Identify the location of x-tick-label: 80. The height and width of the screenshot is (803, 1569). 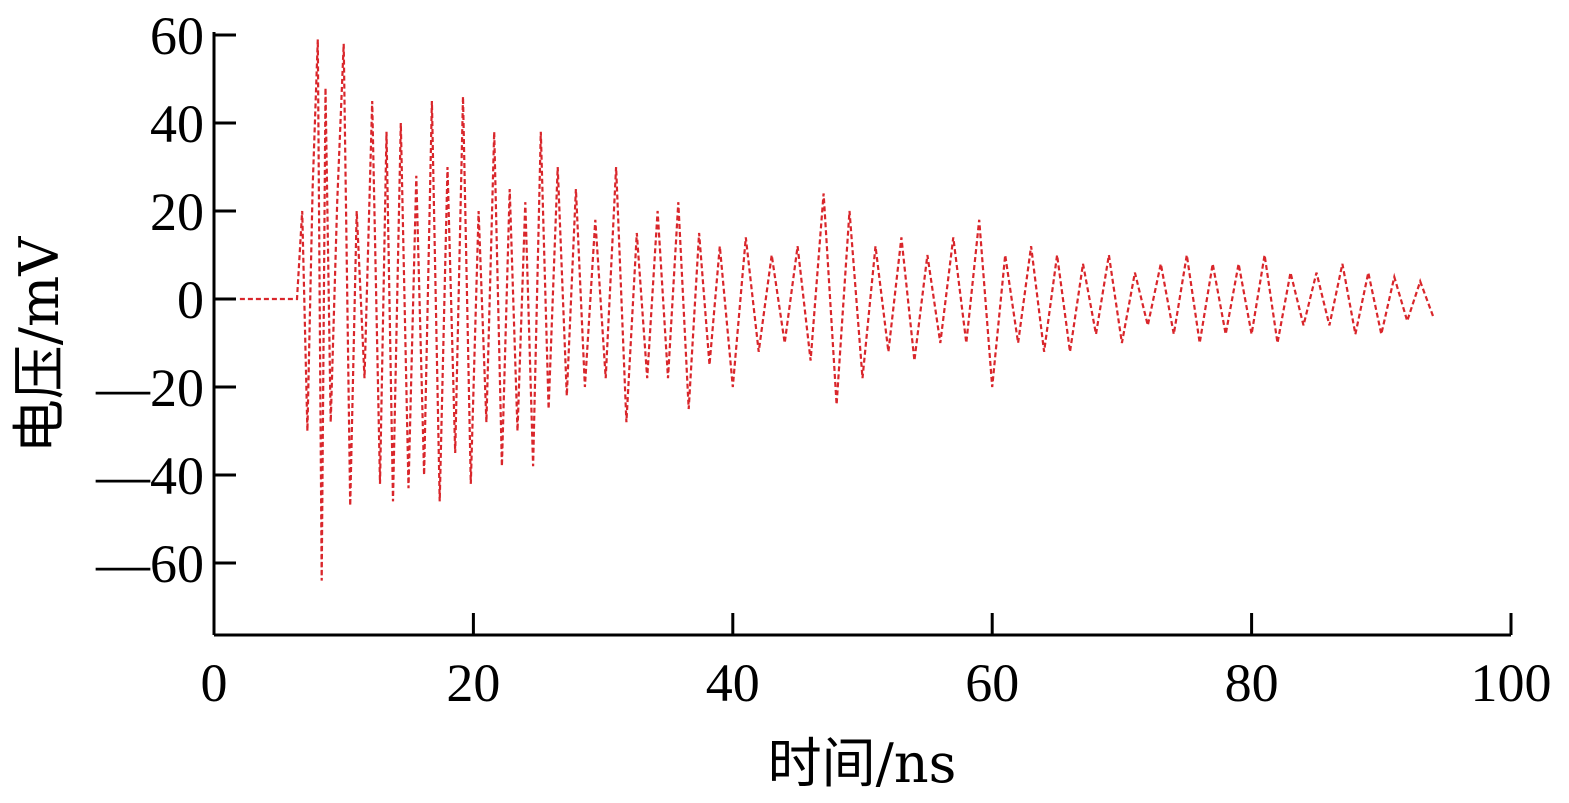
(1252, 683).